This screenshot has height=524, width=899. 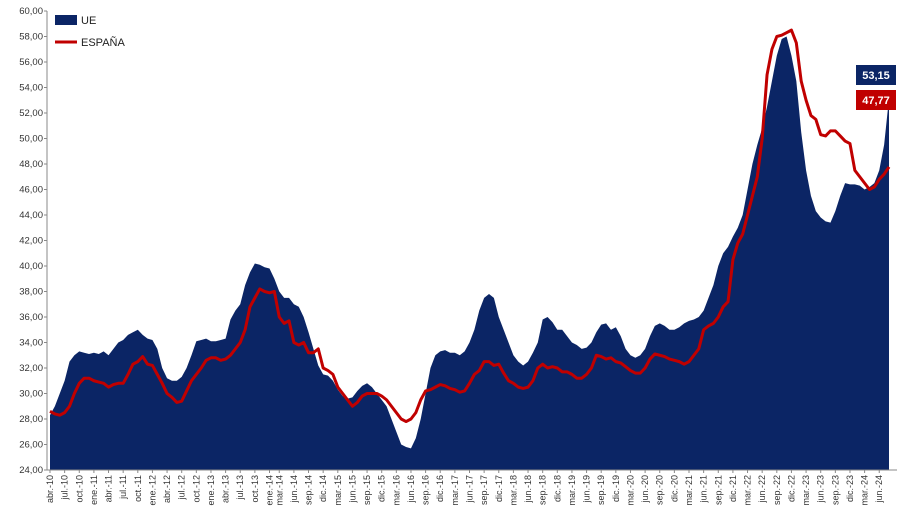 What do you see at coordinates (226, 489) in the screenshot?
I see `x-tick-label: abr.-13` at bounding box center [226, 489].